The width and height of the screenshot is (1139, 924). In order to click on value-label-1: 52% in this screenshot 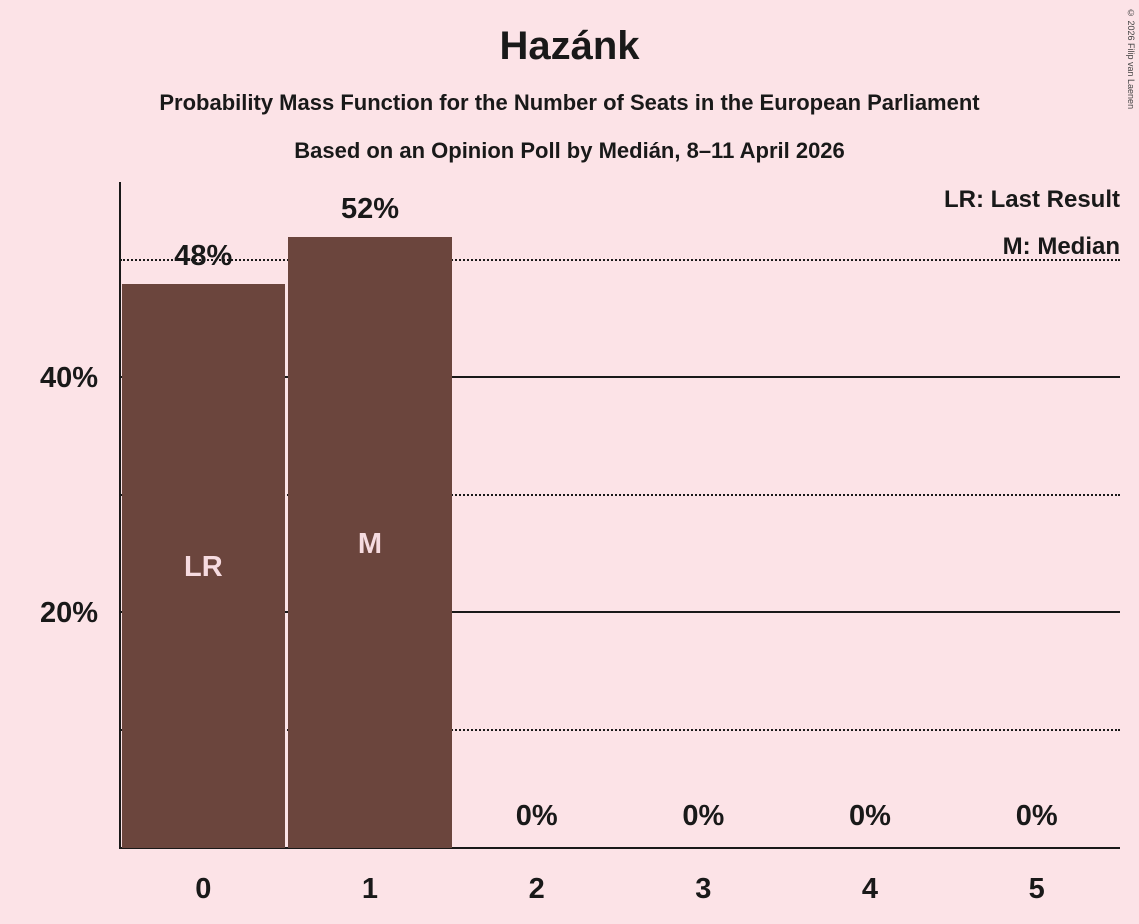, I will do `click(369, 209)`.